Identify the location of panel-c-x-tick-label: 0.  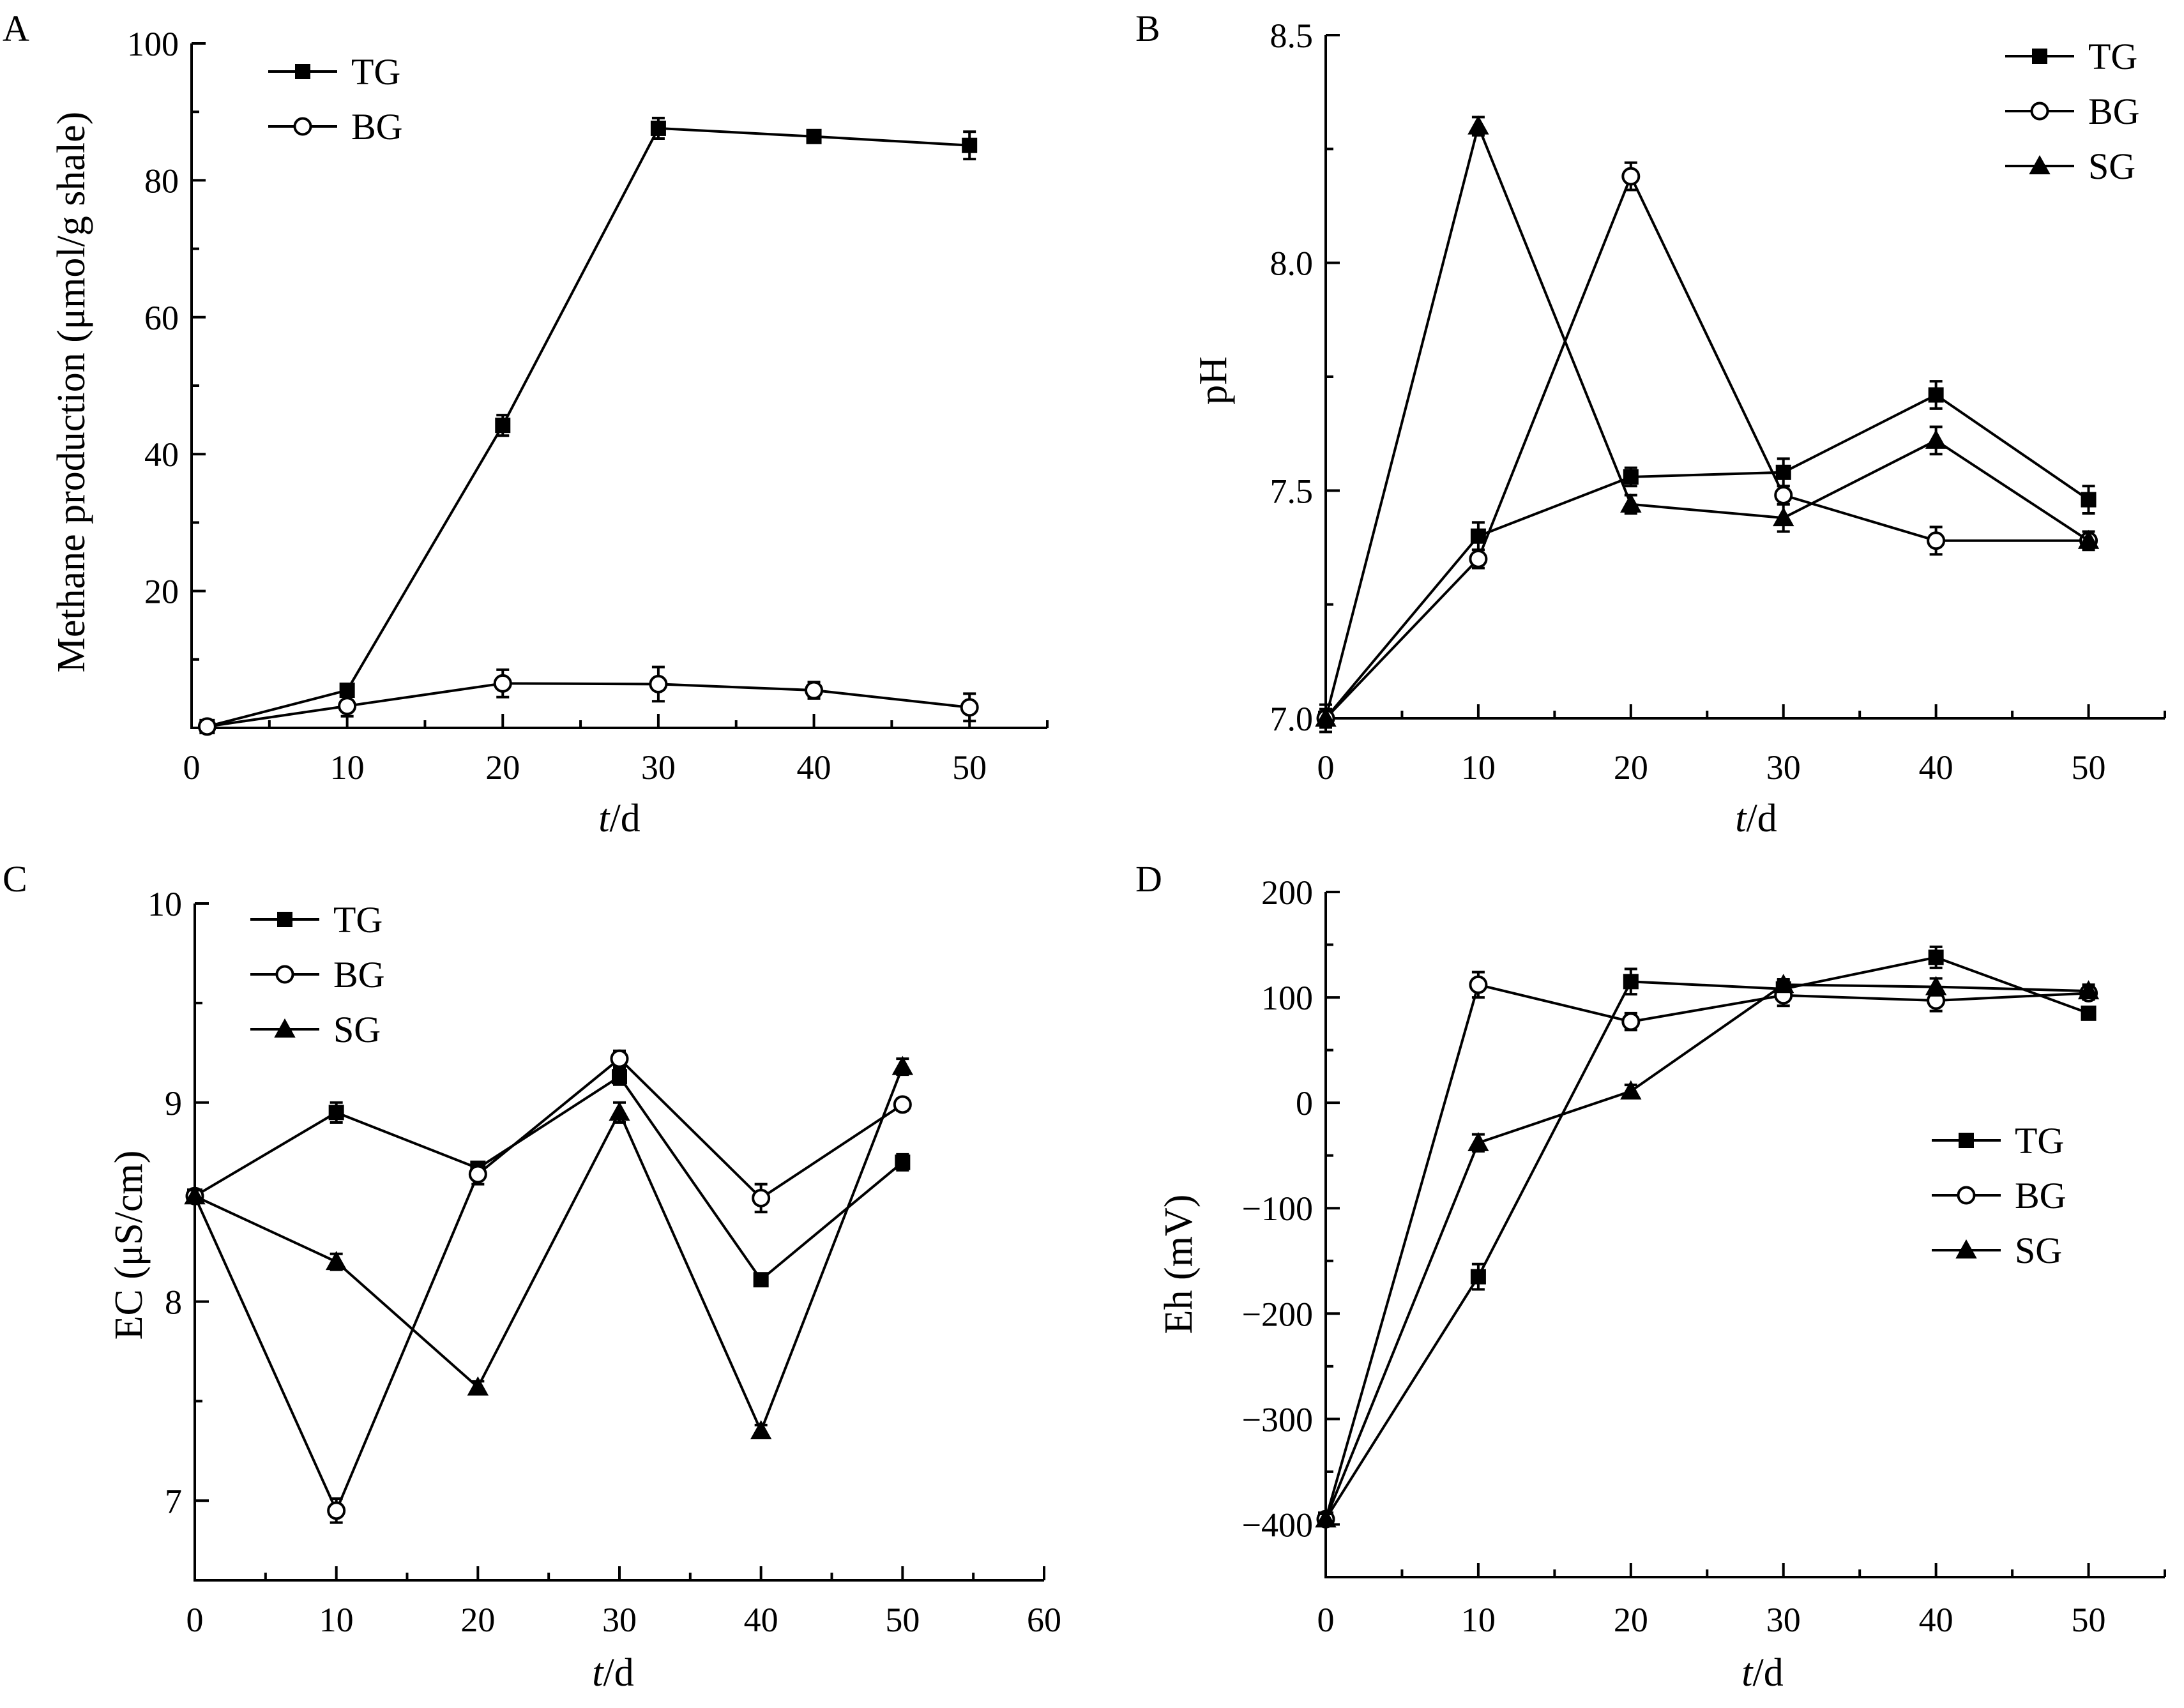
(195, 1620).